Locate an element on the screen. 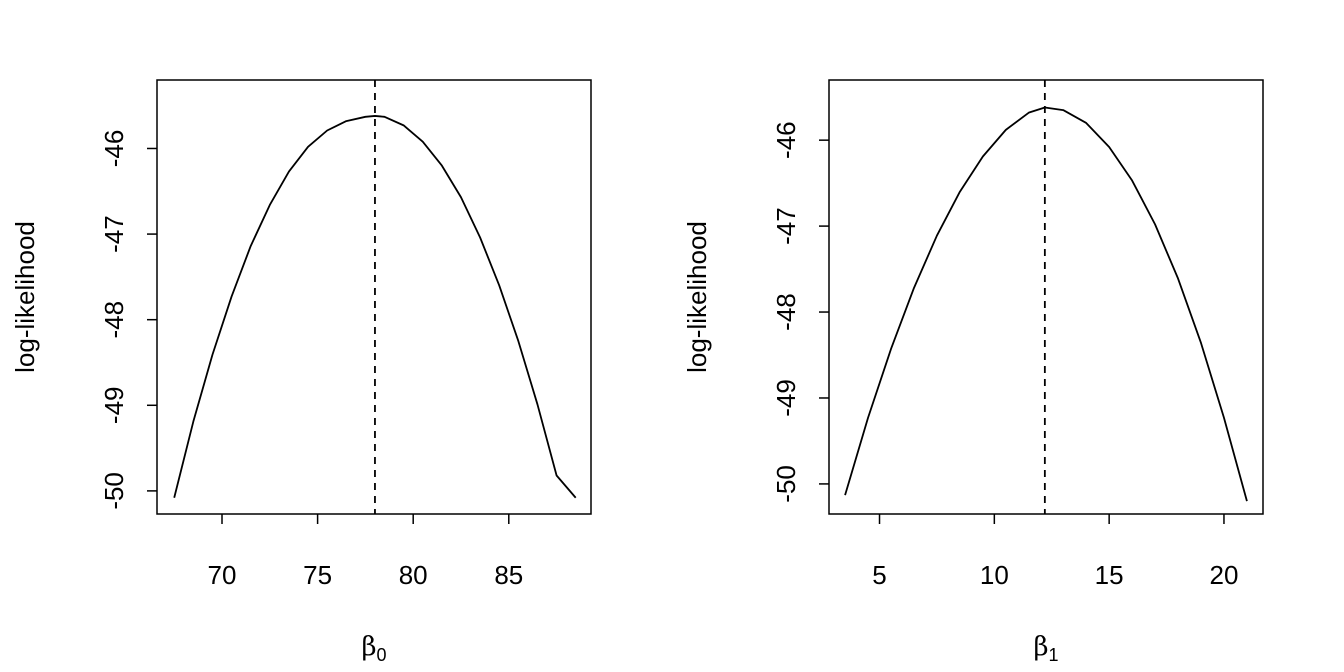  x-axis-title: β0 is located at coordinates (373, 648).